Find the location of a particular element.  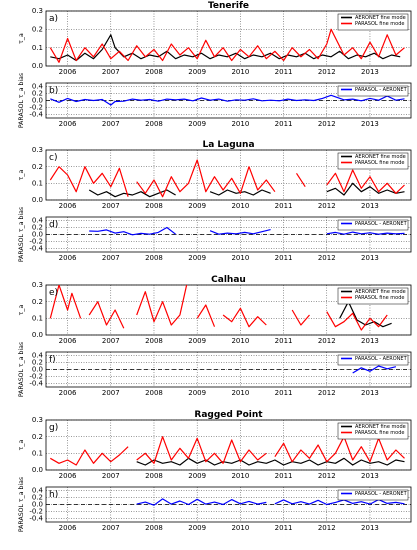

station-title: Calhau is located at coordinates (228, 280).